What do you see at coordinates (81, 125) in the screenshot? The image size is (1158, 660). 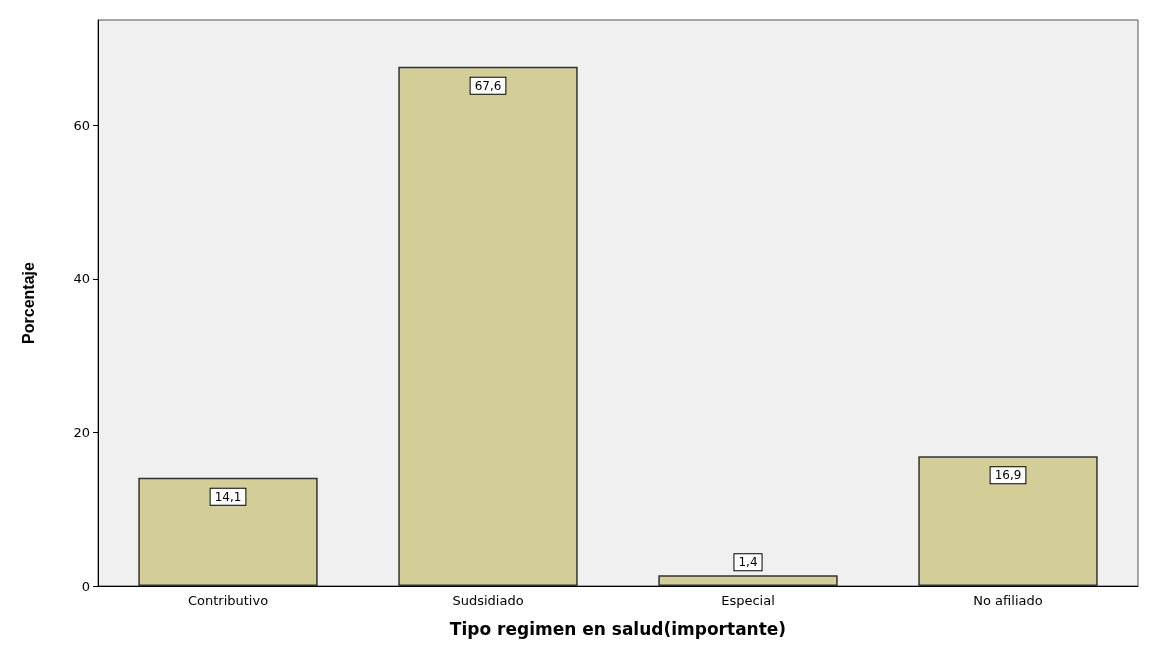 I see `y-tick-label: 60` at bounding box center [81, 125].